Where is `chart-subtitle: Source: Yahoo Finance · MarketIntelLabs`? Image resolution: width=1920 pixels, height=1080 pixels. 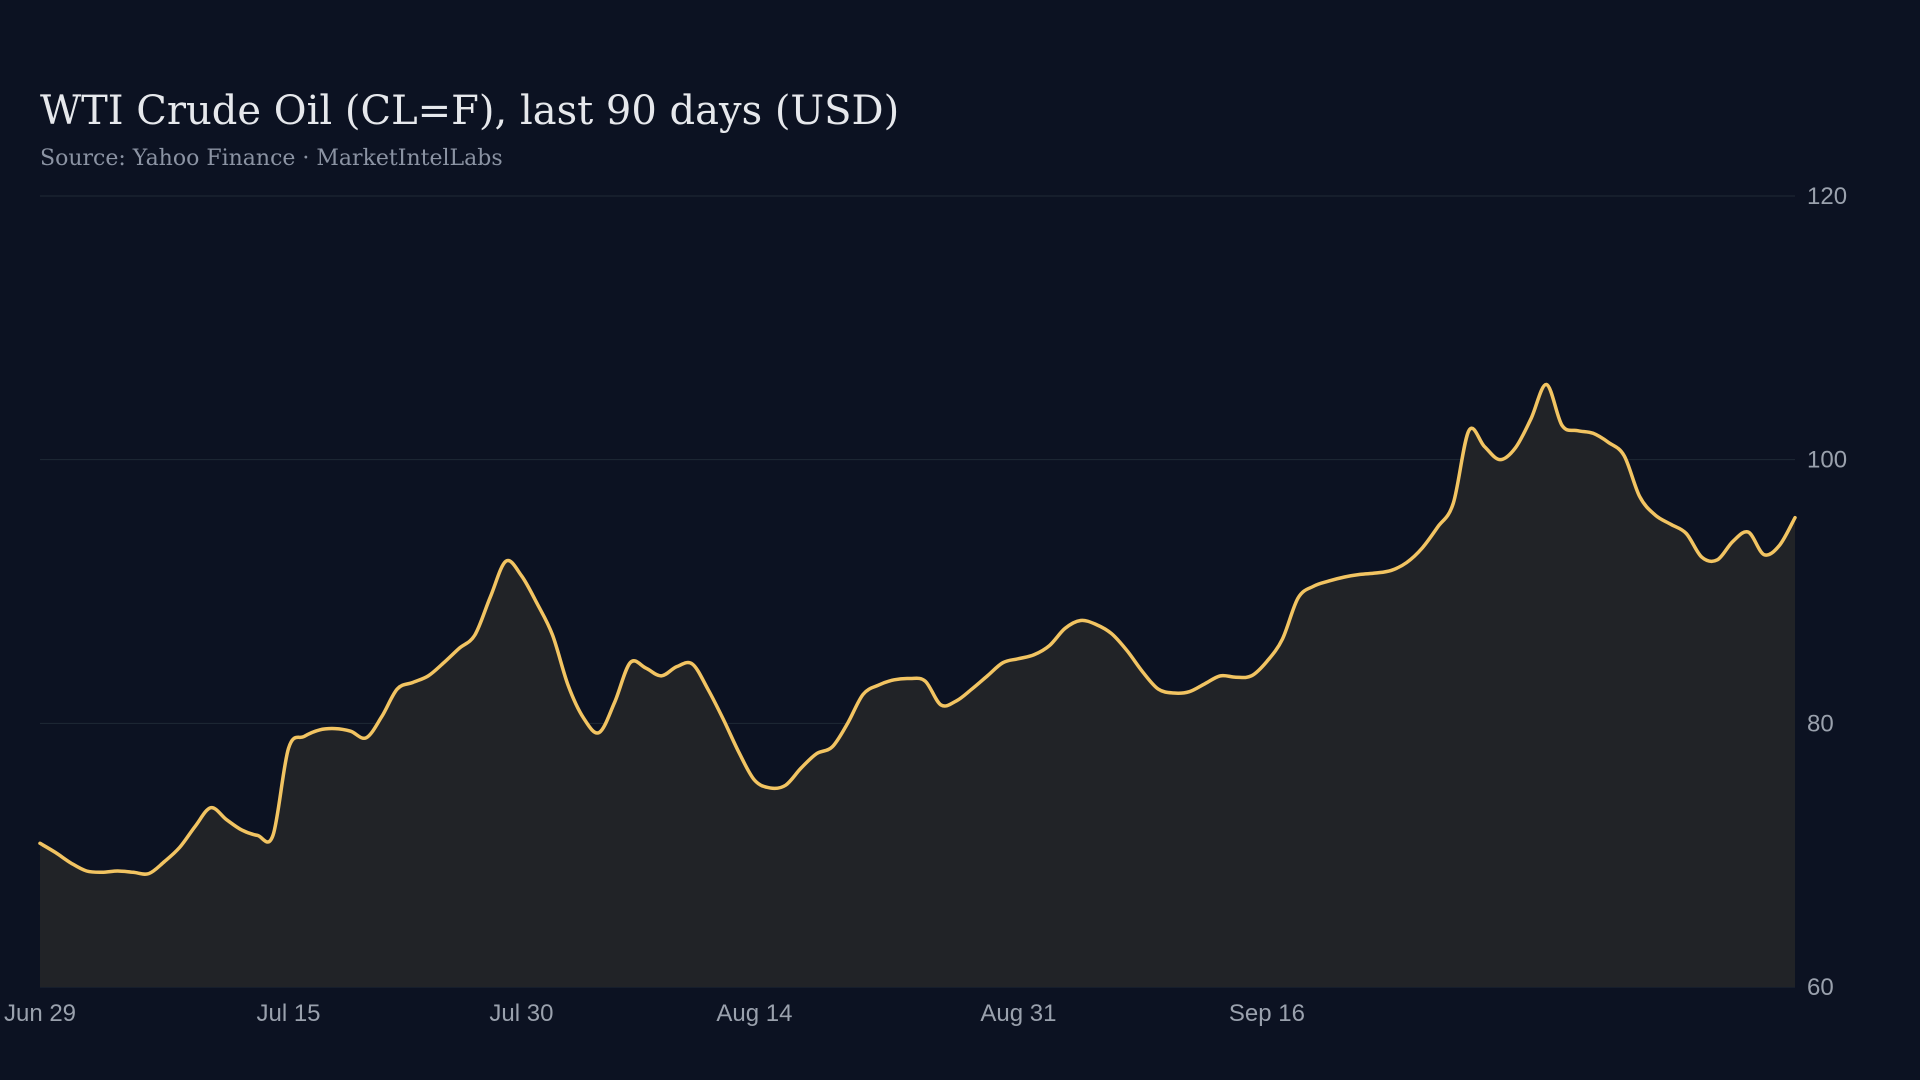 chart-subtitle: Source: Yahoo Finance · MarketIntelLabs is located at coordinates (271, 158).